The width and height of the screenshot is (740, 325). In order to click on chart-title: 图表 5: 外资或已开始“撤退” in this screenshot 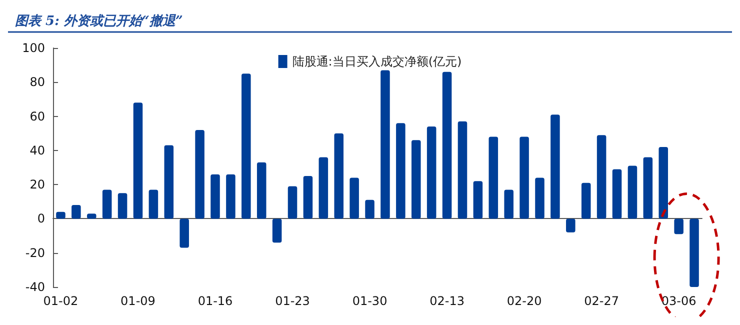, I will do `click(99, 21)`.